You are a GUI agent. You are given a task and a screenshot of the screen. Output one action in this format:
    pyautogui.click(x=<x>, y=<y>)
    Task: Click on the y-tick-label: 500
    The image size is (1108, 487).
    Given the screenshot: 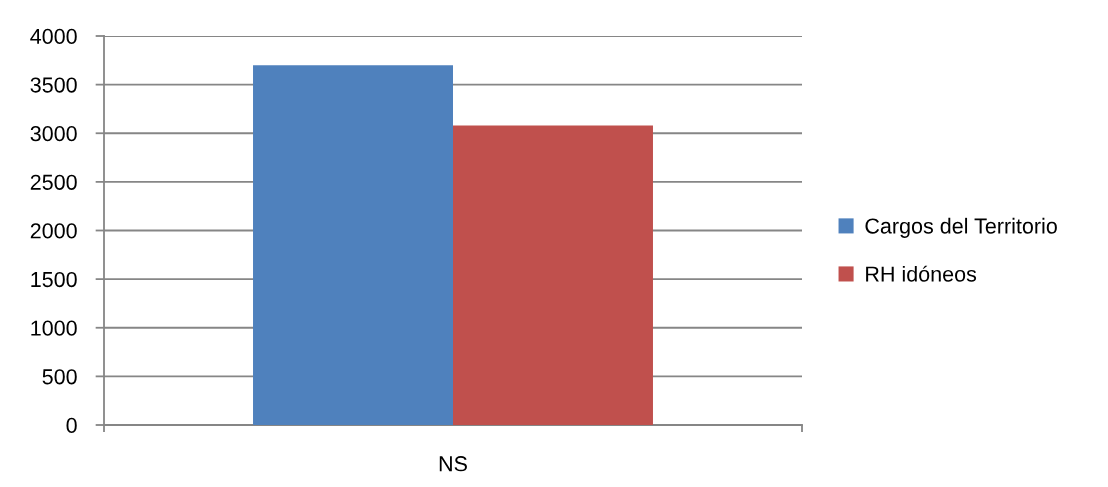 What is the action you would take?
    pyautogui.click(x=59, y=377)
    